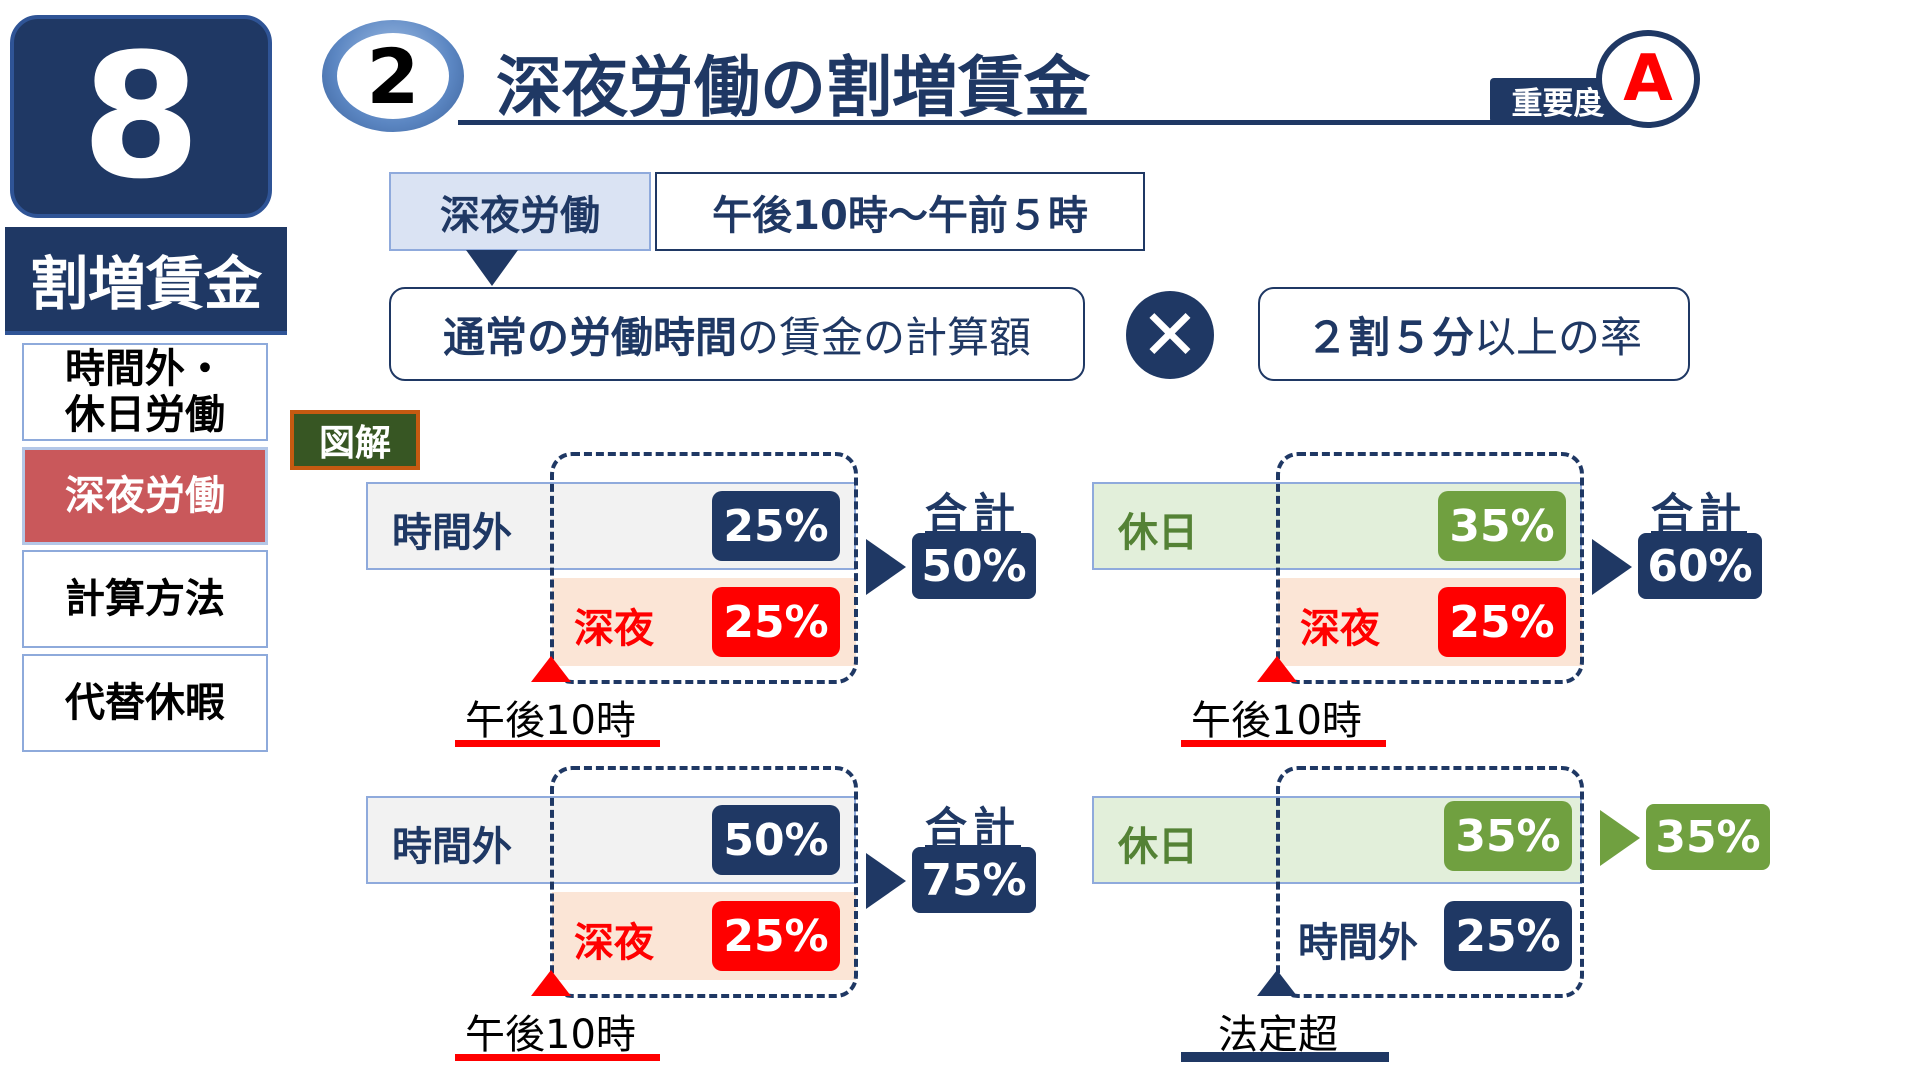 This screenshot has width=1920, height=1080. What do you see at coordinates (145, 496) in the screenshot?
I see `sidebar-item-night-work: 深夜労働` at bounding box center [145, 496].